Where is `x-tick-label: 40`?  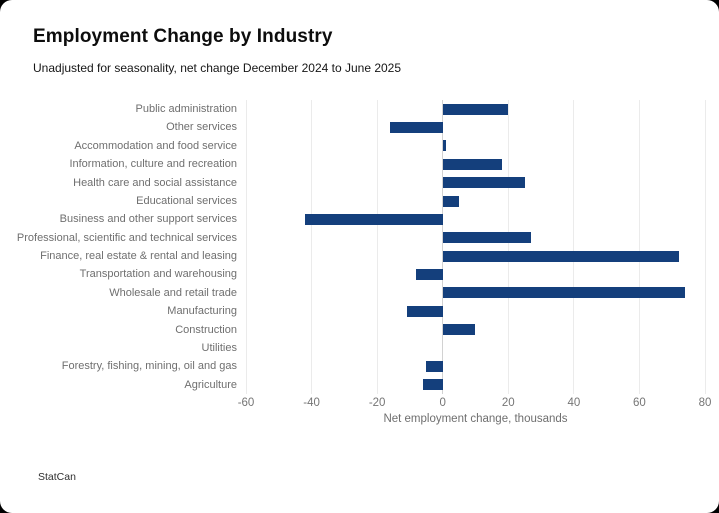 x-tick-label: 40 is located at coordinates (574, 403).